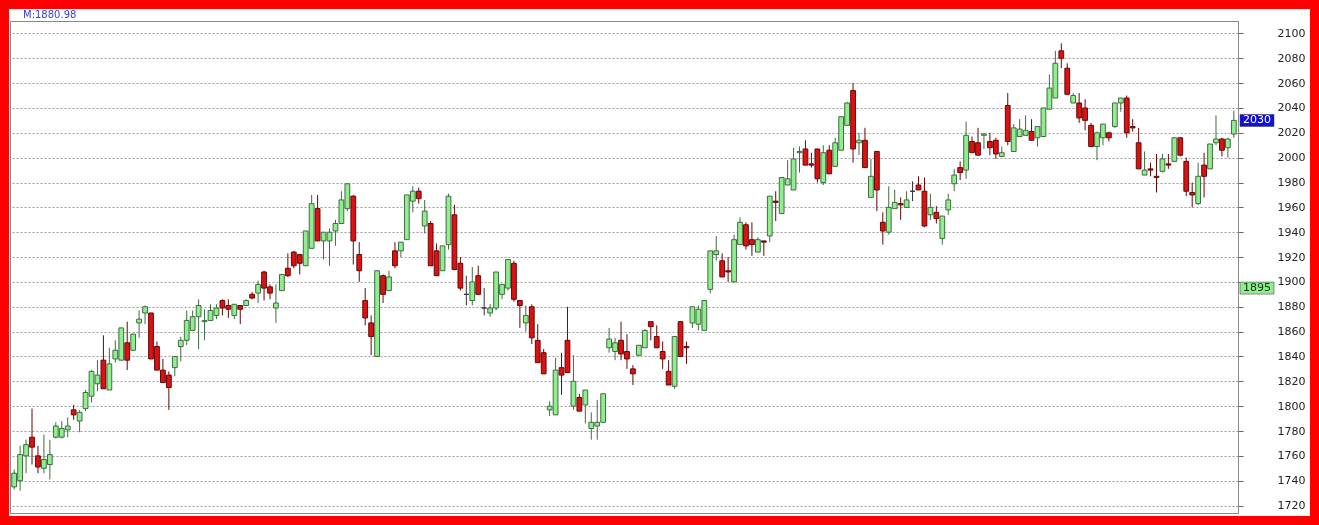  Describe the element at coordinates (1291, 356) in the screenshot. I see `y-tick-label: 1840` at that location.